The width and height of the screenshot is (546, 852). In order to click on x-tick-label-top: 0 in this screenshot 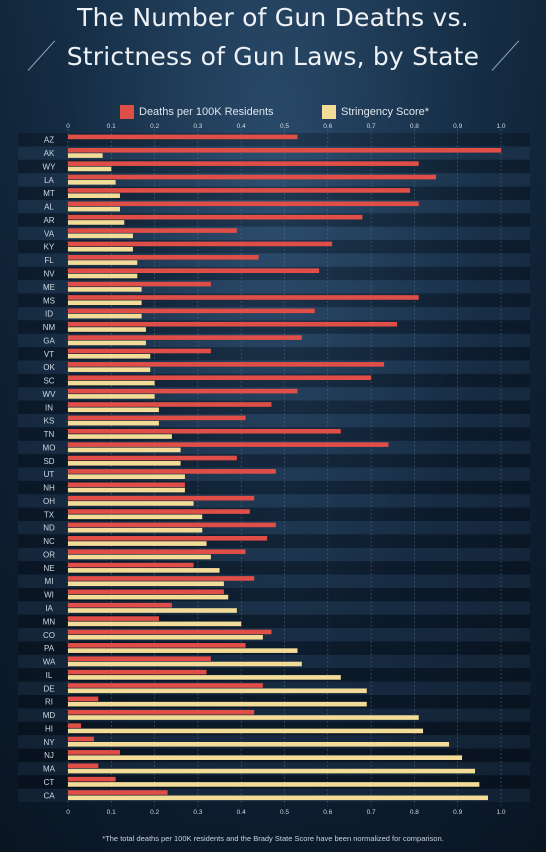, I will do `click(68, 126)`.